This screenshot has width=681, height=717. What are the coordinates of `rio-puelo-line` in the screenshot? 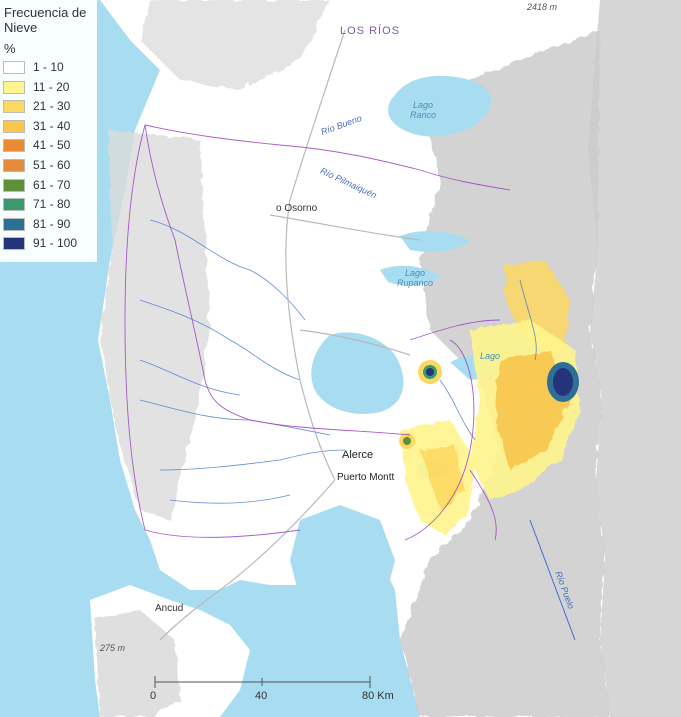 It's located at (552, 580).